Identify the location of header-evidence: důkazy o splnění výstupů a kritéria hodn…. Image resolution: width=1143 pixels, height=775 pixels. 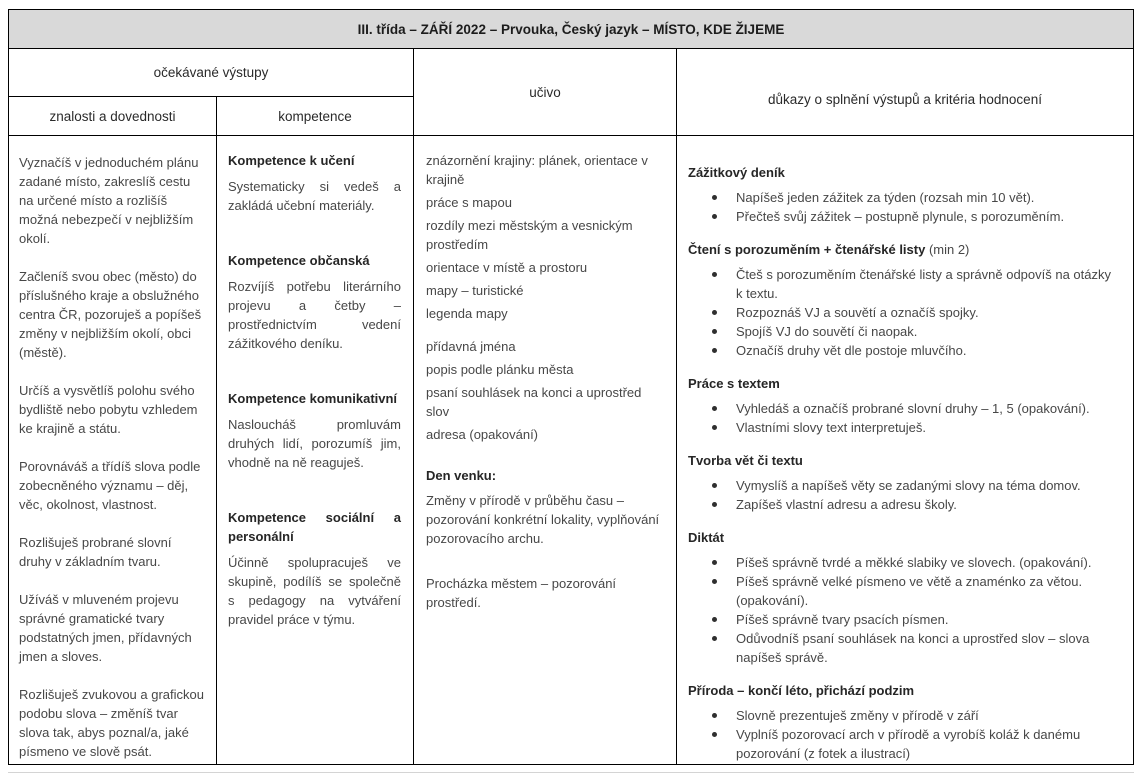
(905, 99).